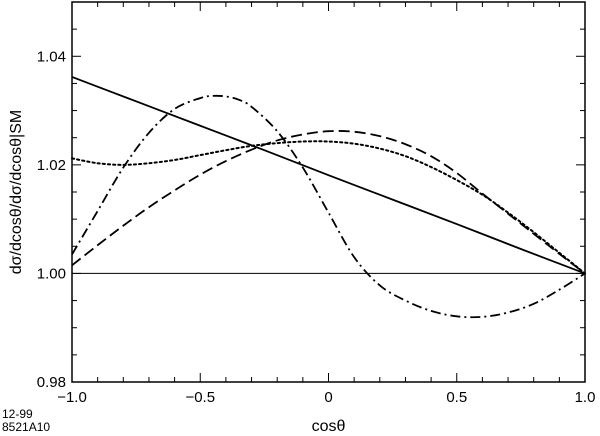 The image size is (600, 436). Describe the element at coordinates (51, 382) in the screenshot. I see `y-tick-label: 0.98` at that location.